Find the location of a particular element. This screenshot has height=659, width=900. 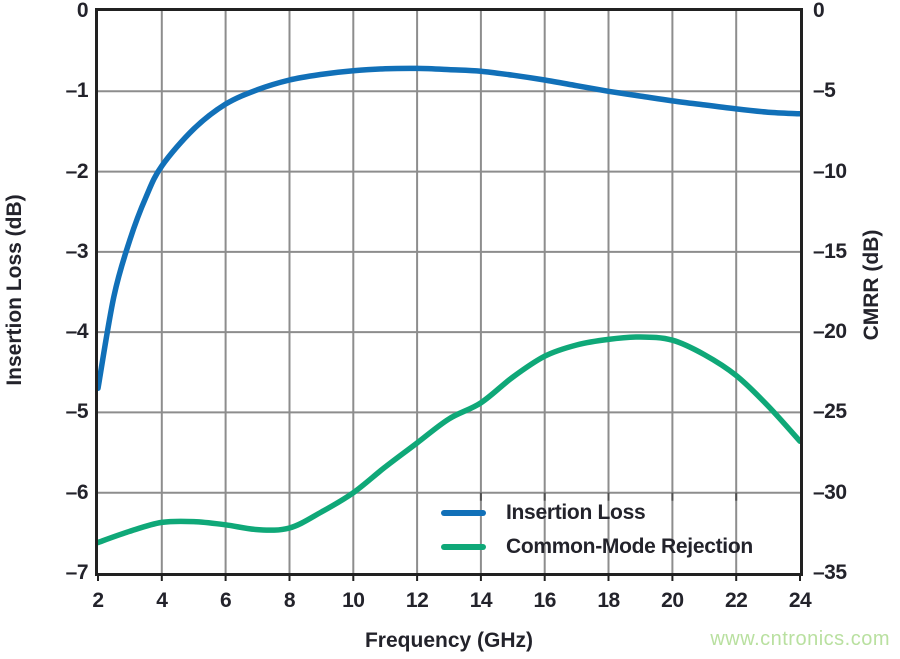

legend-item-common-mode-rejection: Common-Mode Rejection is located at coordinates (597, 547).